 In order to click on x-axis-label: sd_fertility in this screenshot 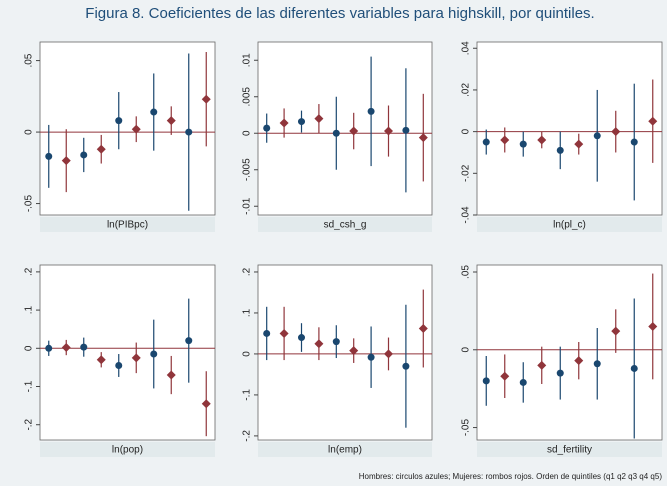, I will do `click(569, 450)`.